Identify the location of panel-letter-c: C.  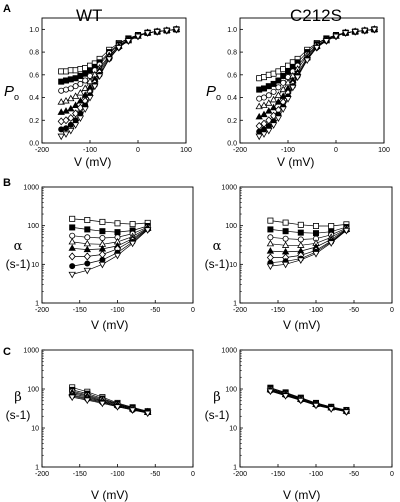
(7, 352).